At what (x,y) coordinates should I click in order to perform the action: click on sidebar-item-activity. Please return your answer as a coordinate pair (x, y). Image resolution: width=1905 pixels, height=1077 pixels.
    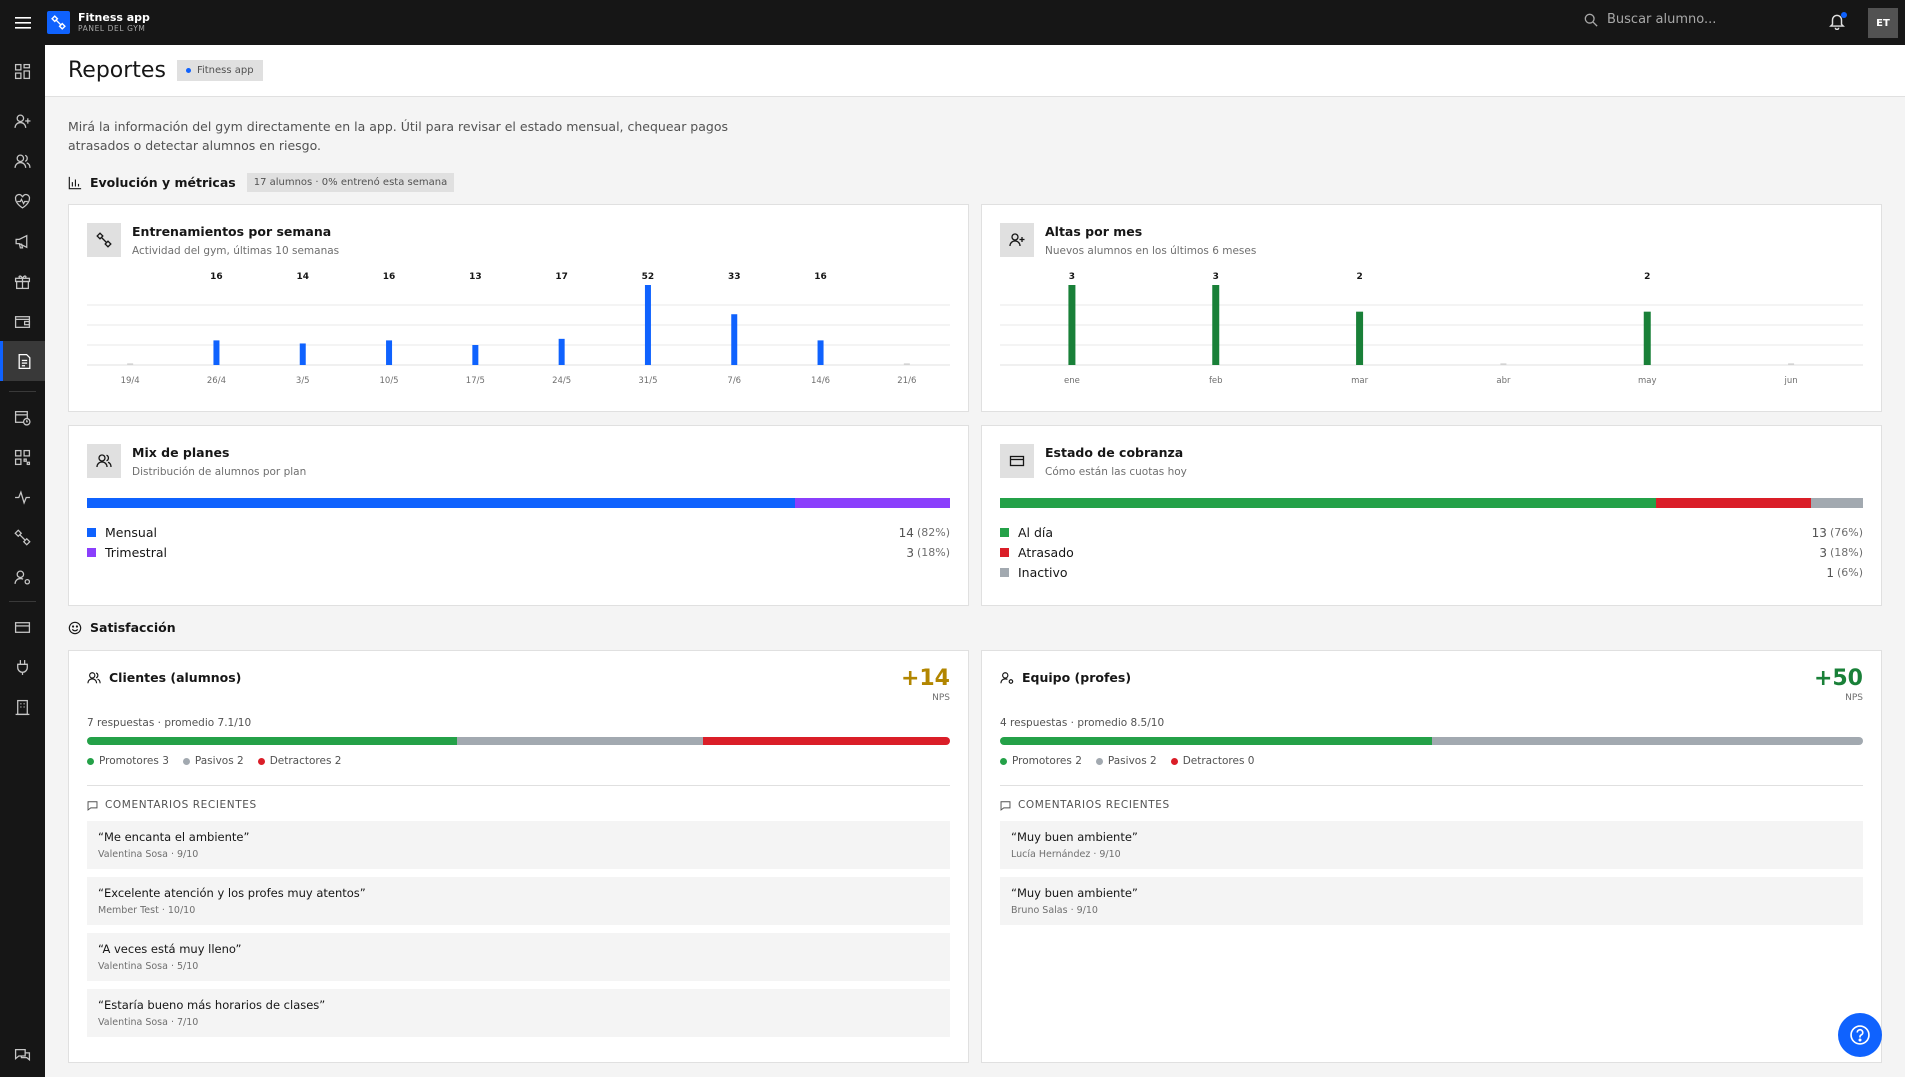
    Looking at the image, I should click on (22, 497).